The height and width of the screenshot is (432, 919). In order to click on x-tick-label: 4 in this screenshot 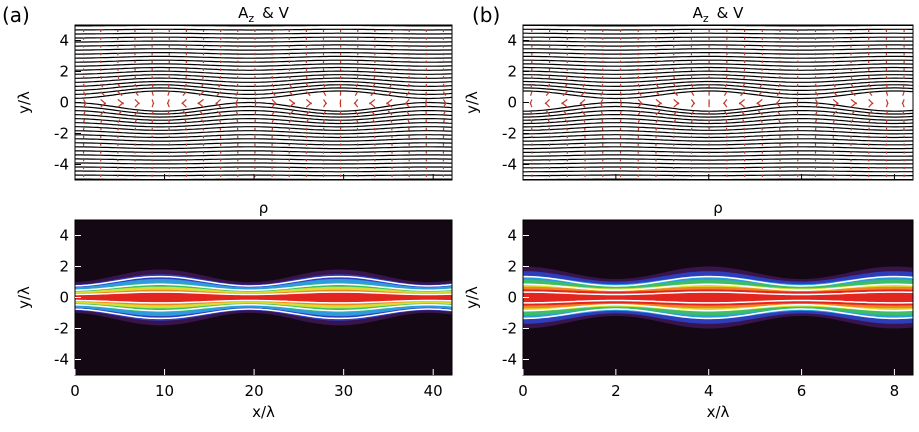, I will do `click(709, 391)`.